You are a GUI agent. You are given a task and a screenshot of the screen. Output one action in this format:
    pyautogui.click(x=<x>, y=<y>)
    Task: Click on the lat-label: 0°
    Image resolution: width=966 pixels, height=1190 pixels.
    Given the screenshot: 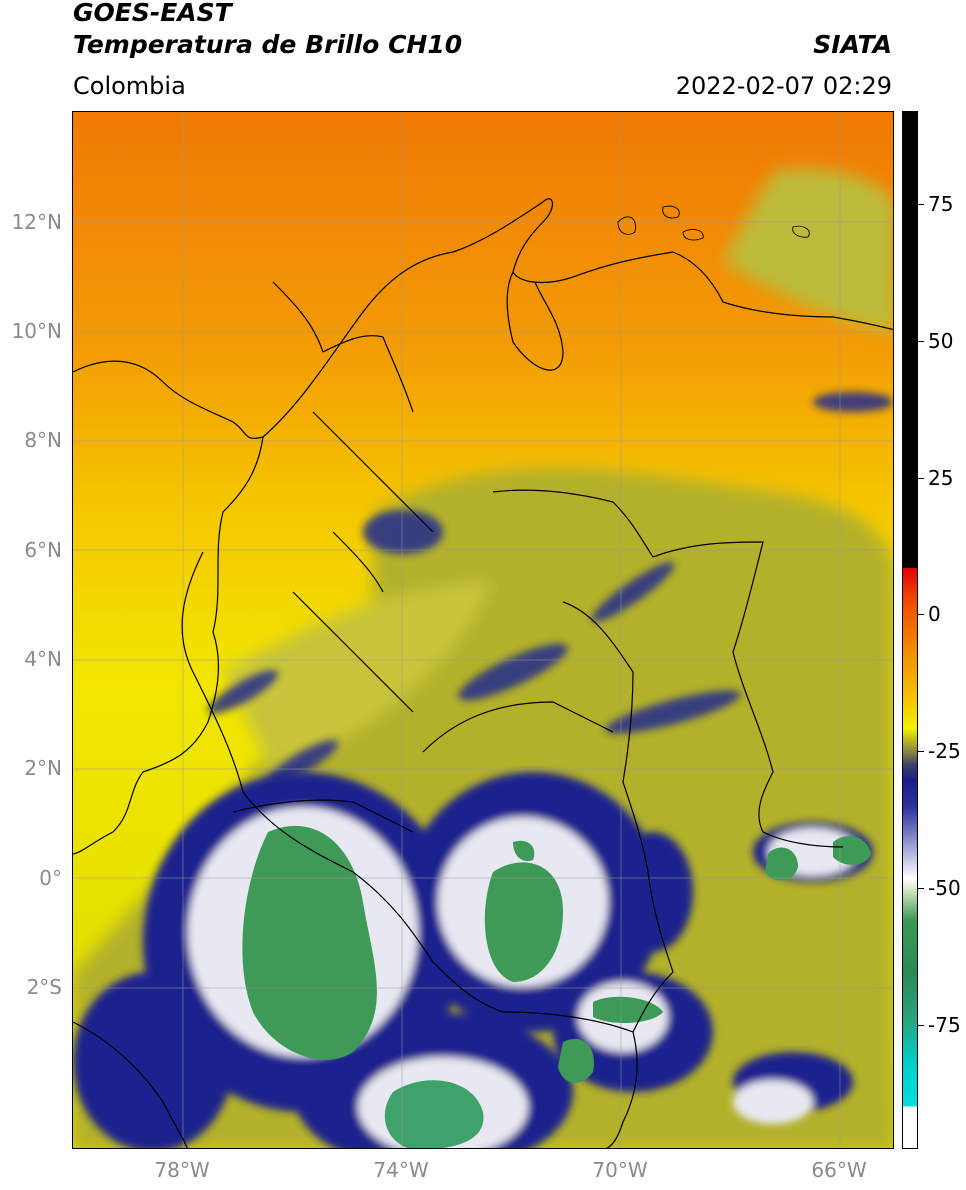 What is the action you would take?
    pyautogui.click(x=50, y=878)
    